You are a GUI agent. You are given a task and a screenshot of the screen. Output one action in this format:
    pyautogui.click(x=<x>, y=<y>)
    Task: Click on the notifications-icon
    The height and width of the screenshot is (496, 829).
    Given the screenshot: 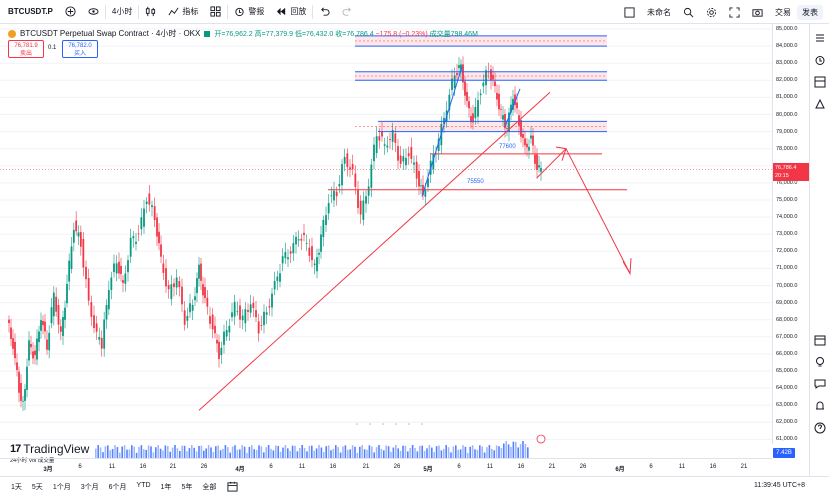 What is the action you would take?
    pyautogui.click(x=820, y=406)
    